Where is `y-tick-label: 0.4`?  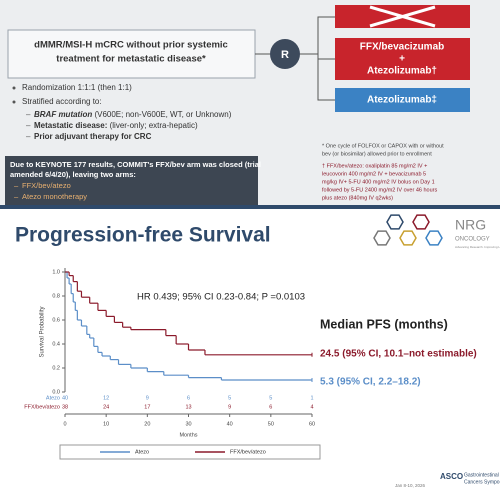 y-tick-label: 0.4 is located at coordinates (56, 344).